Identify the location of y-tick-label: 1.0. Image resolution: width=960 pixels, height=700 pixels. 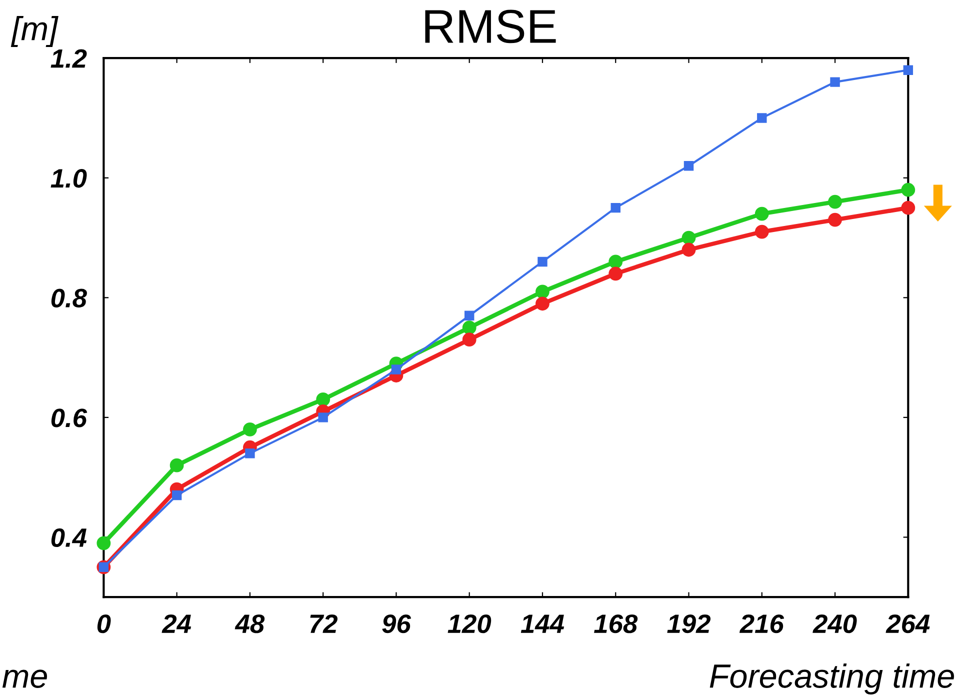
(68, 178).